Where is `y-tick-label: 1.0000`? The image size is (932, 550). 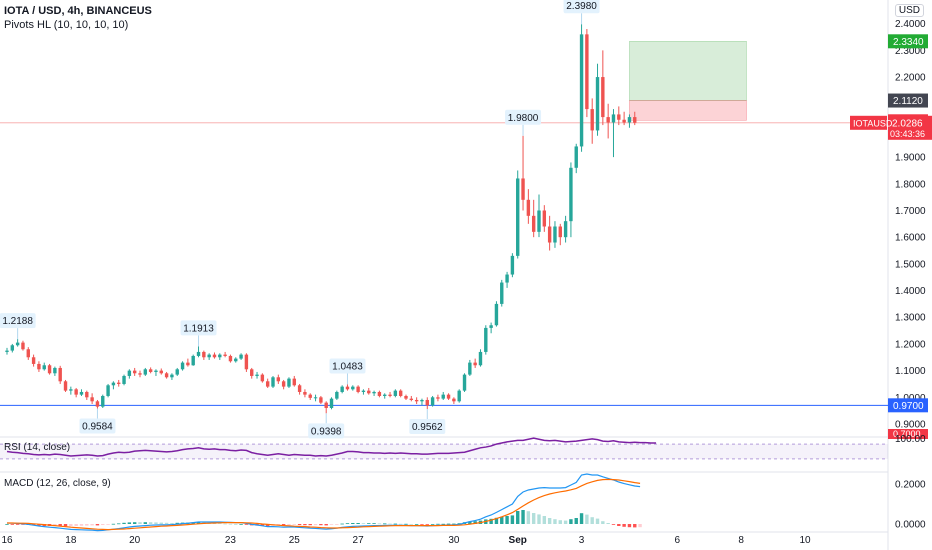 y-tick-label: 1.0000 is located at coordinates (910, 398).